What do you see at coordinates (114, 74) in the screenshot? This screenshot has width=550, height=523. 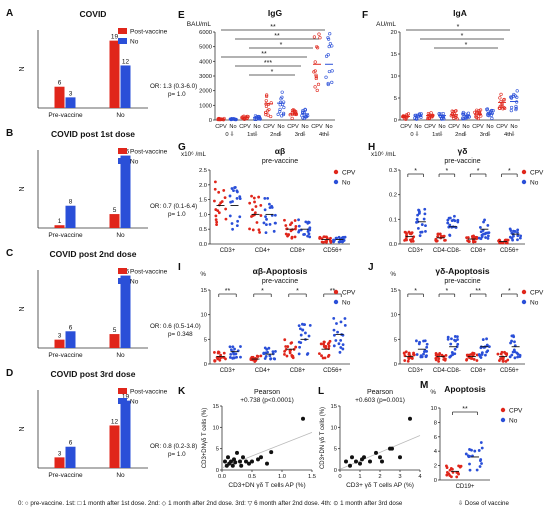 I see `bar-no-post-vaccine` at bounding box center [114, 74].